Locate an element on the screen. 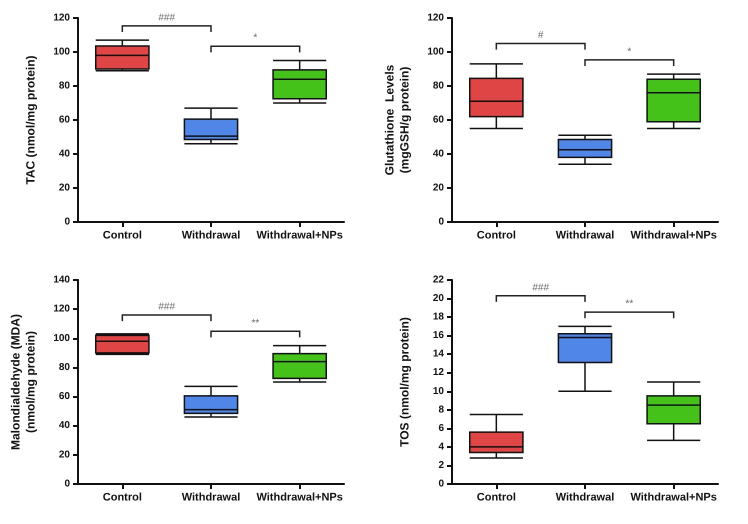 This screenshot has height=524, width=748. y-axis-title: Malondialdehyde (MDA) (nmol/mg protein) is located at coordinates (23, 382).